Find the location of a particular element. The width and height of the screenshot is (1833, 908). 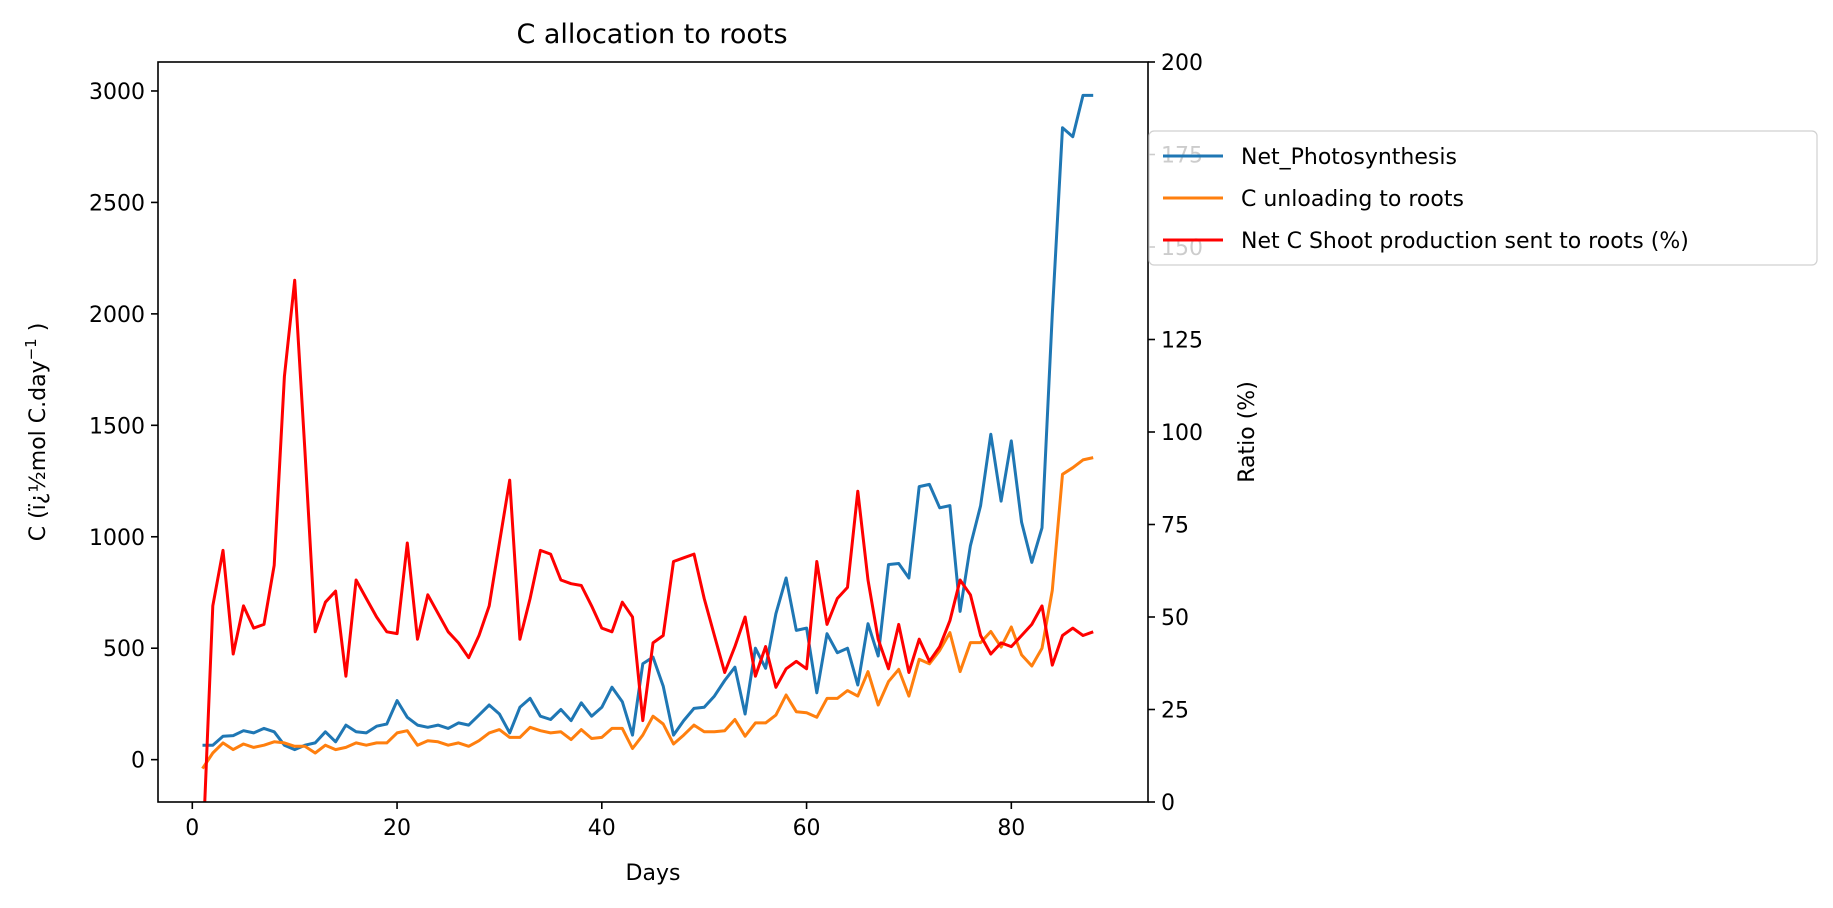

y2-tick-label-2: 50 is located at coordinates (1175, 618).